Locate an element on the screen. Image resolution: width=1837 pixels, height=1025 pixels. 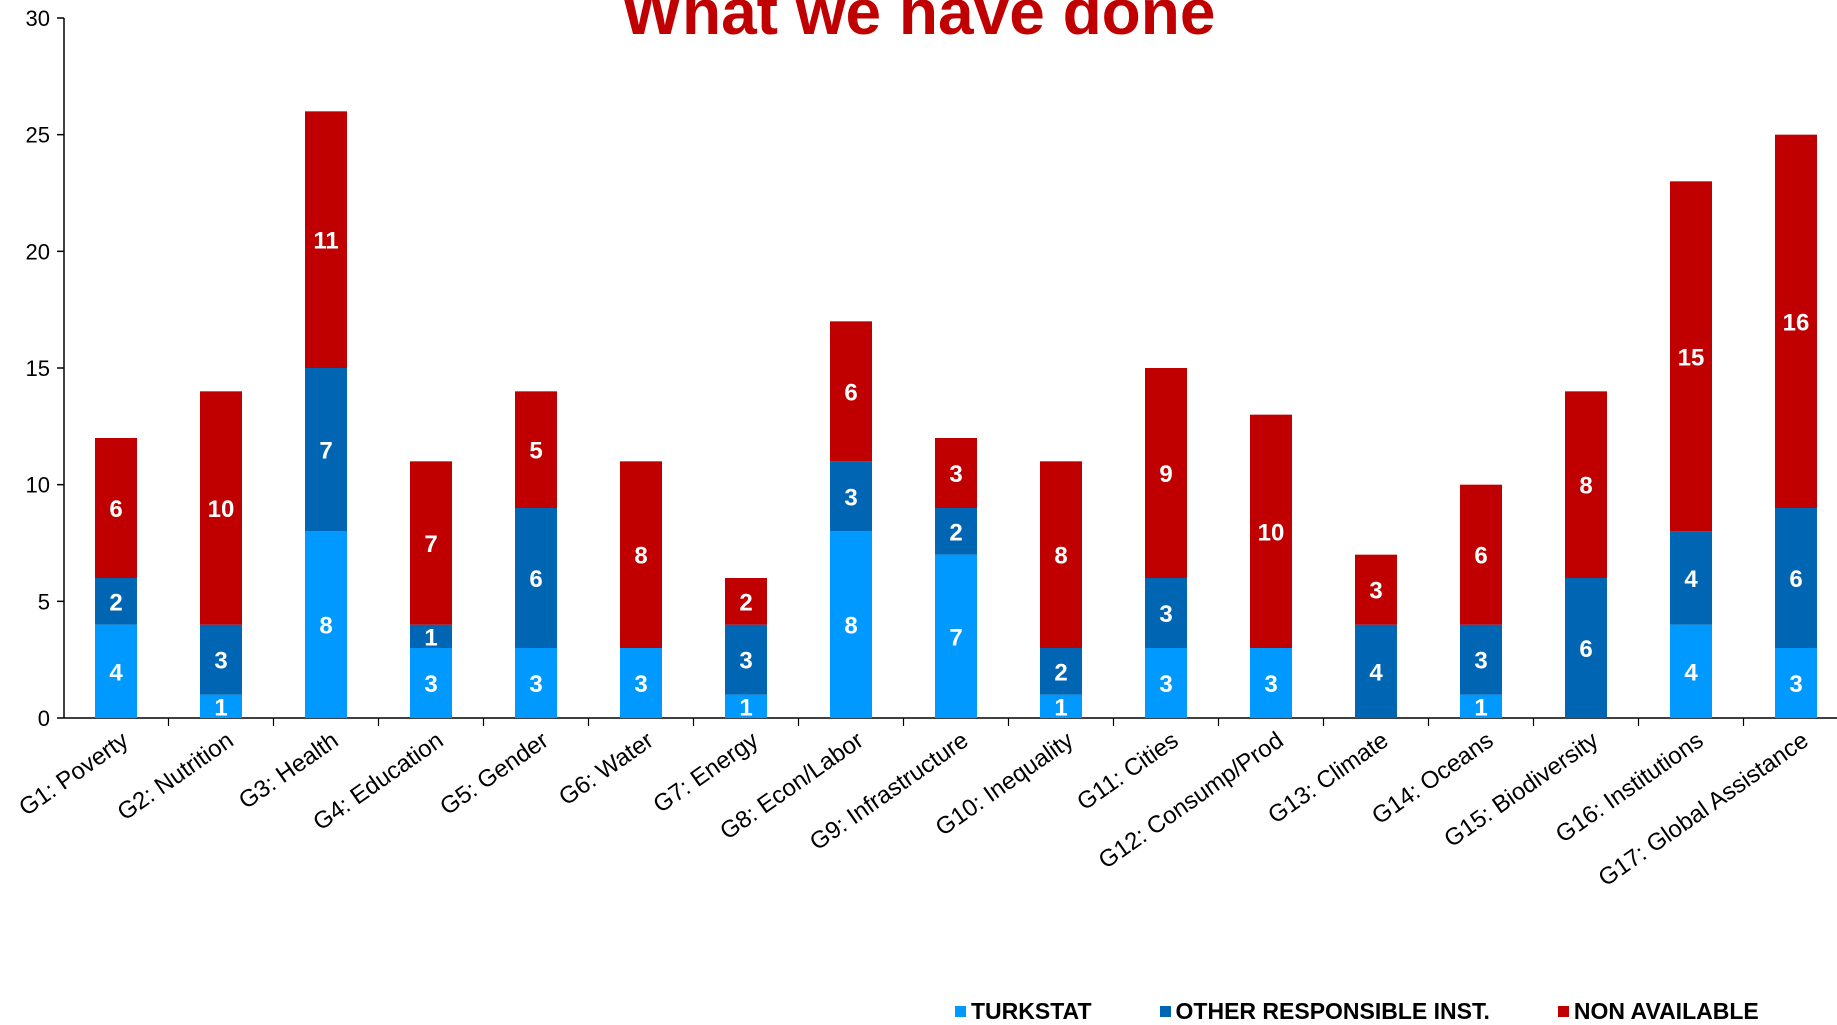
y-tick-label: 5 is located at coordinates (44, 601).